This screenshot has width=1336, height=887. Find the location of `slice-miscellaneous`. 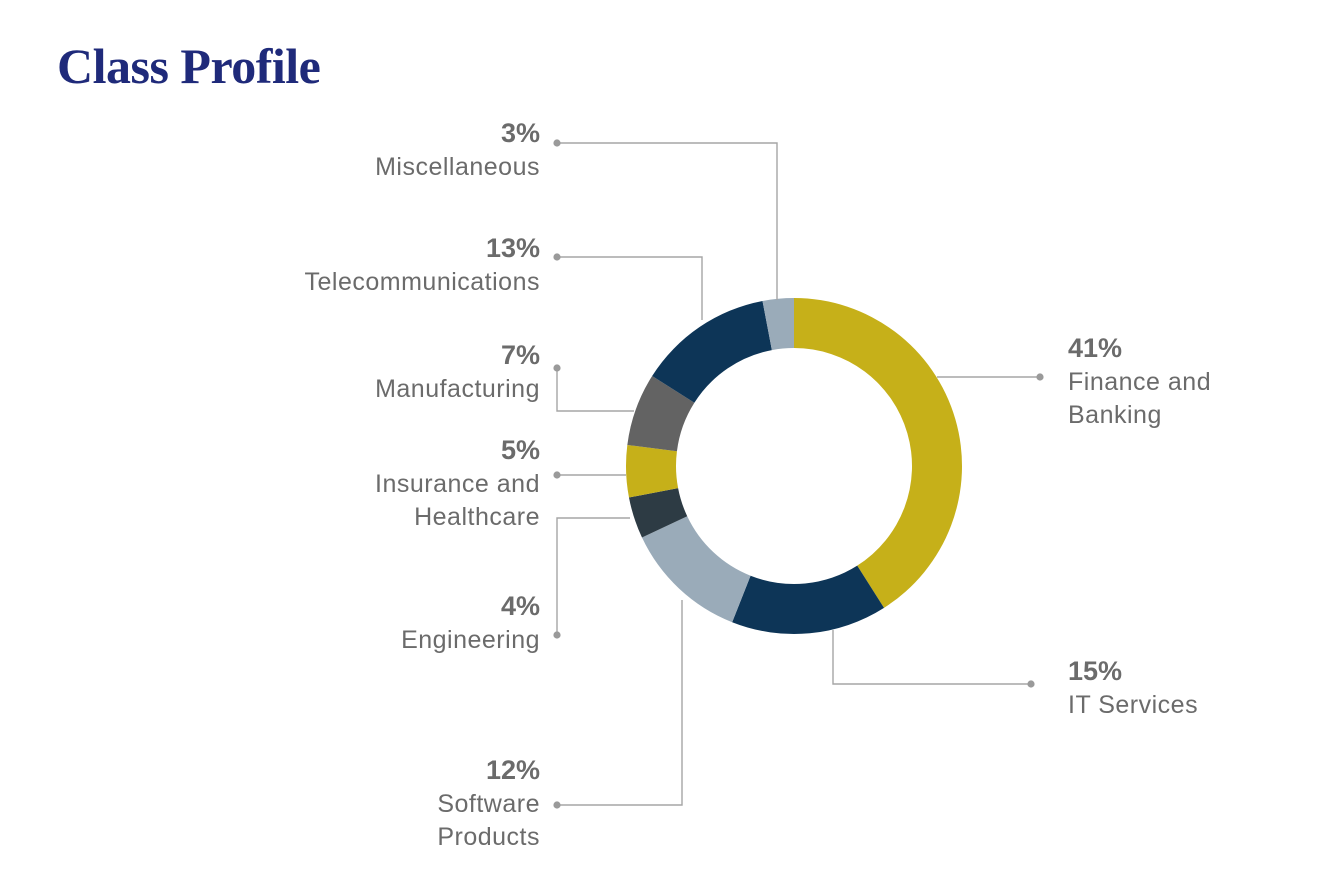

slice-miscellaneous is located at coordinates (778, 324).